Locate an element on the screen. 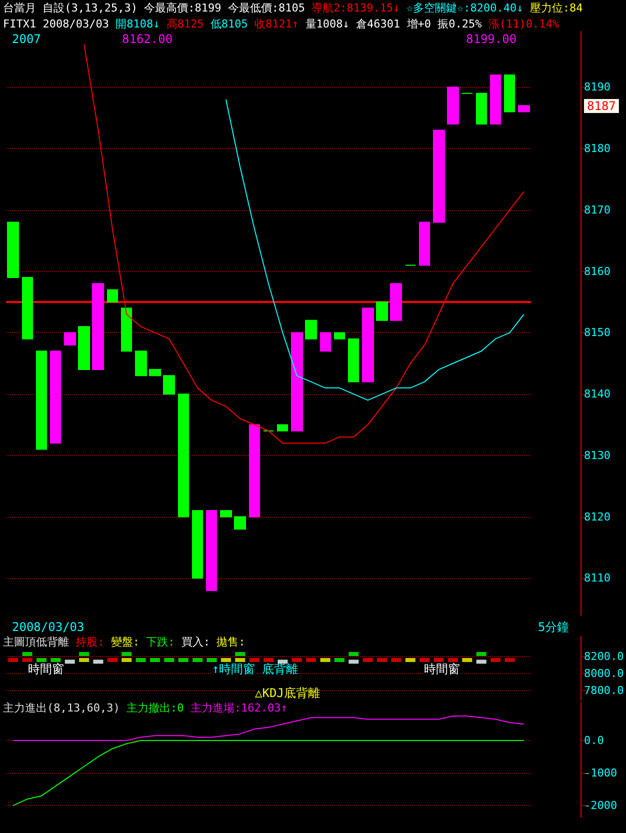  y-tick-label: 8000.0 is located at coordinates (604, 673).